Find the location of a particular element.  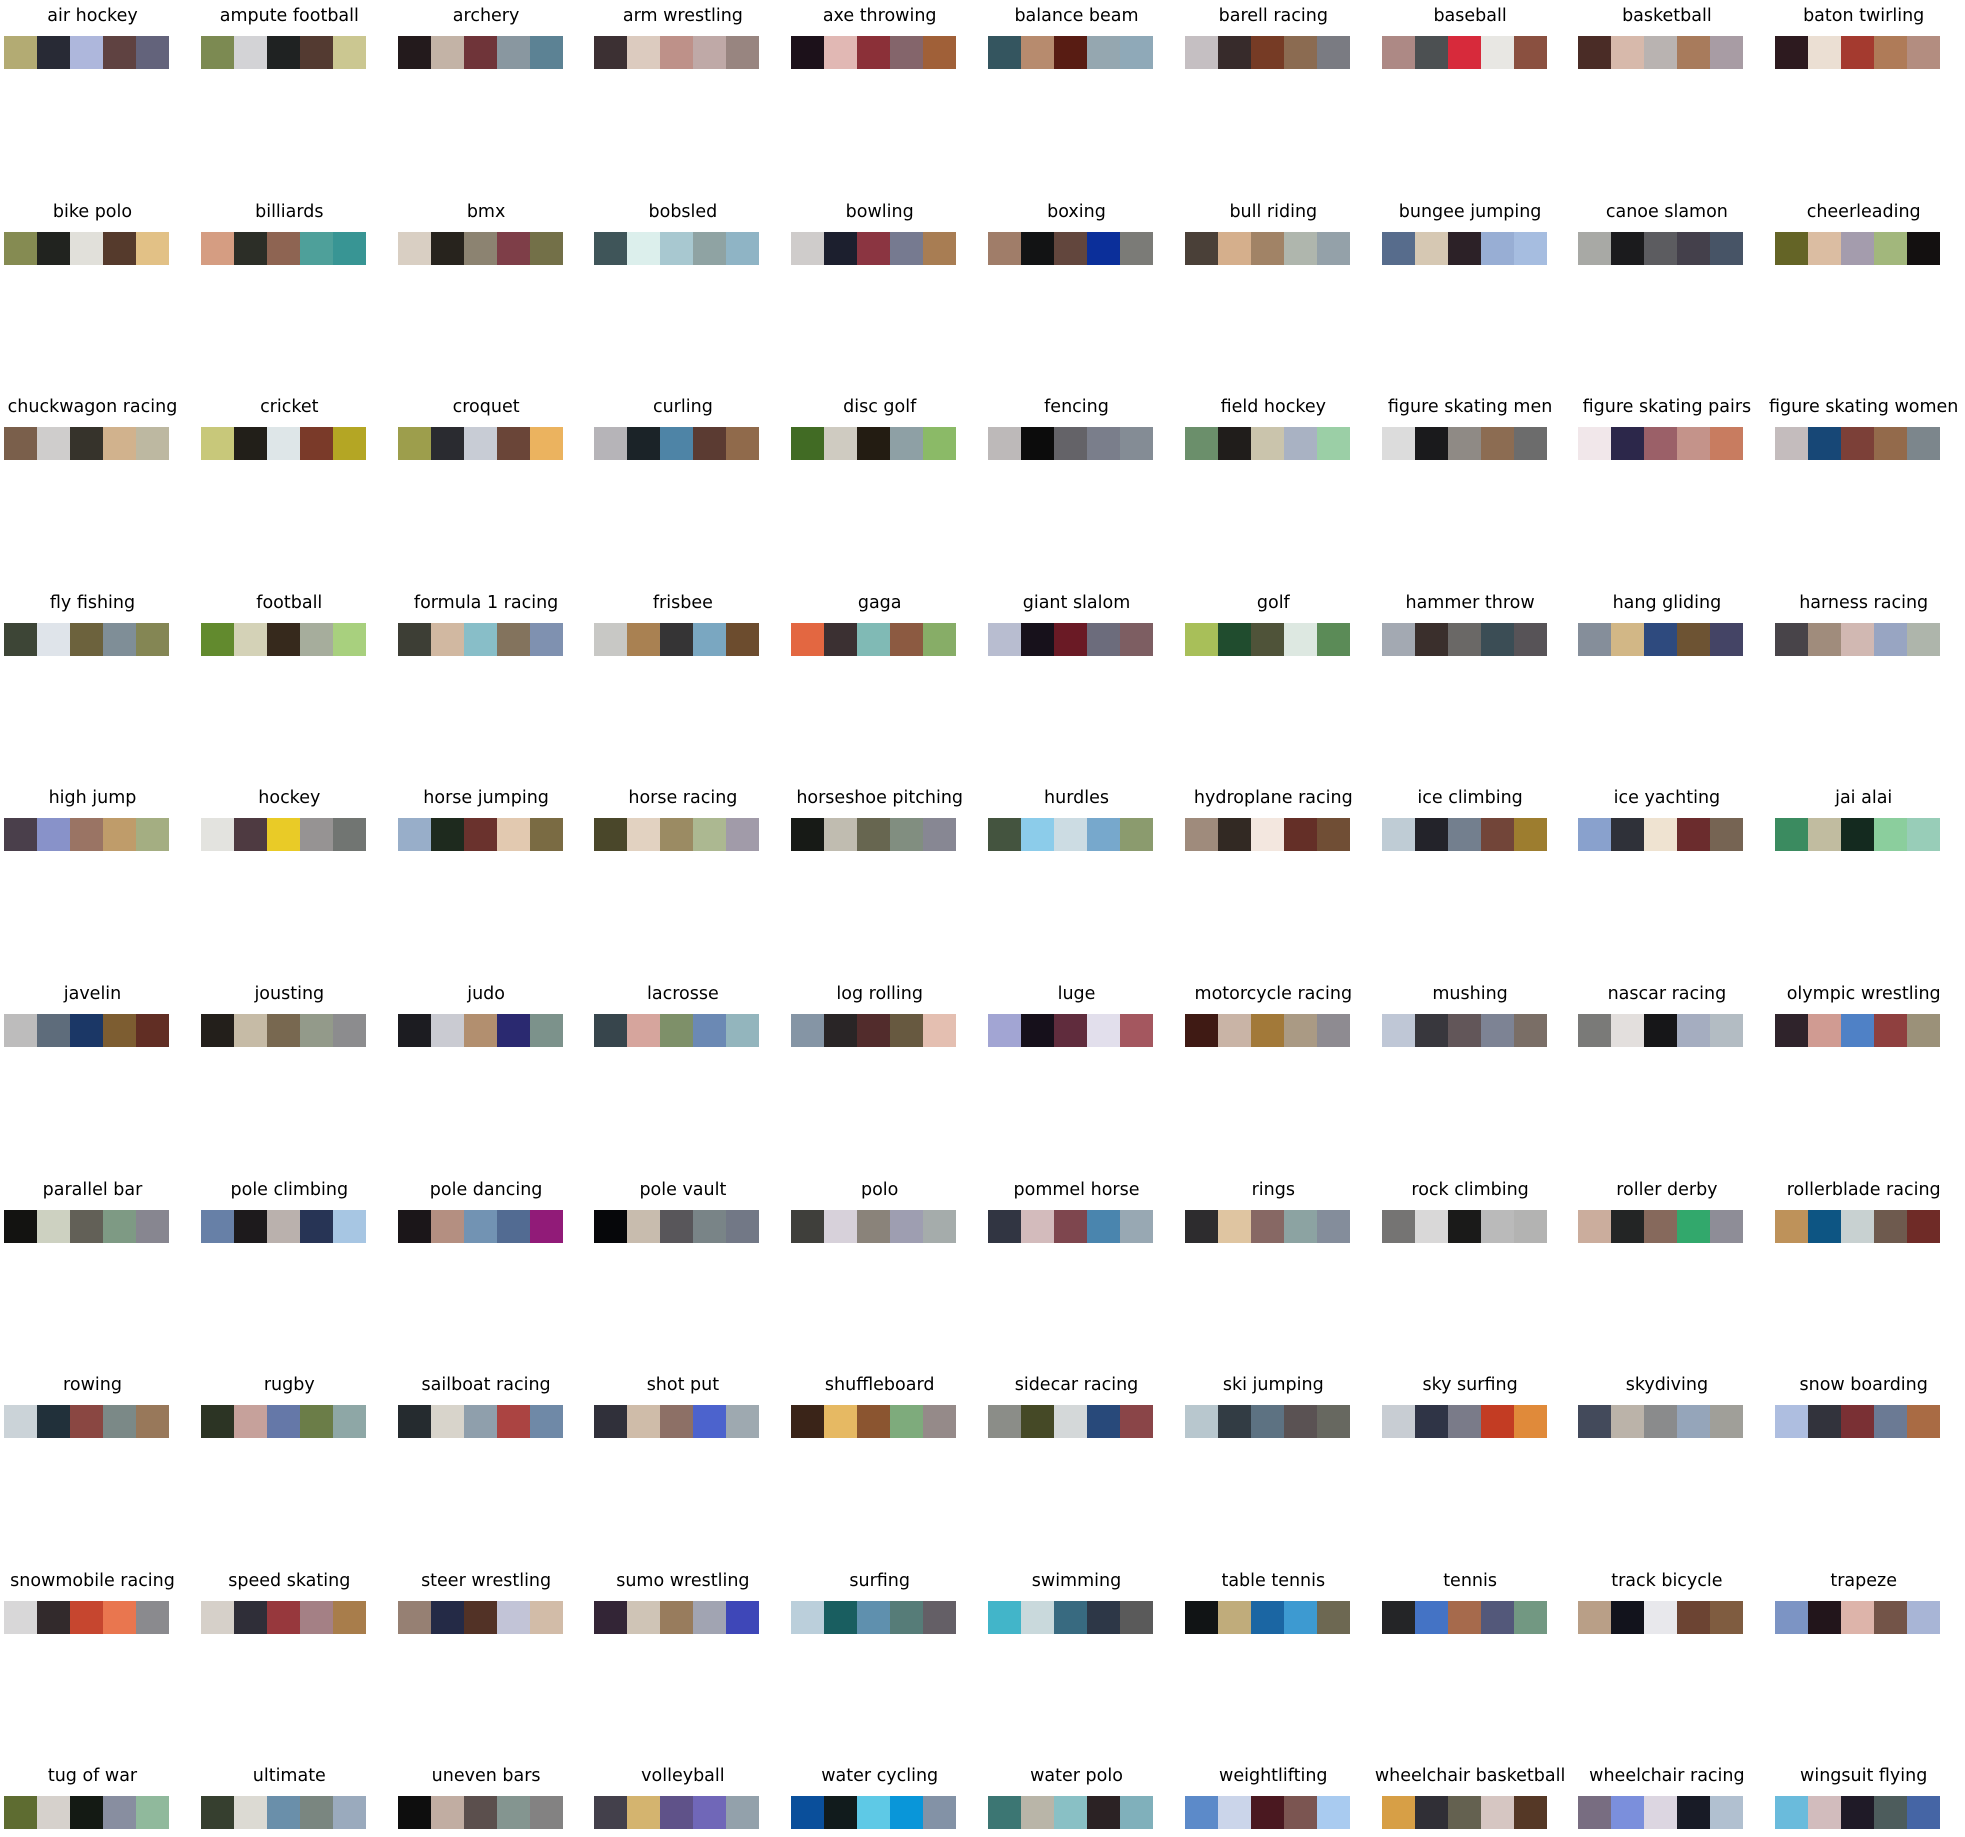

palette-panel: rock climbing is located at coordinates (1470, 1211).